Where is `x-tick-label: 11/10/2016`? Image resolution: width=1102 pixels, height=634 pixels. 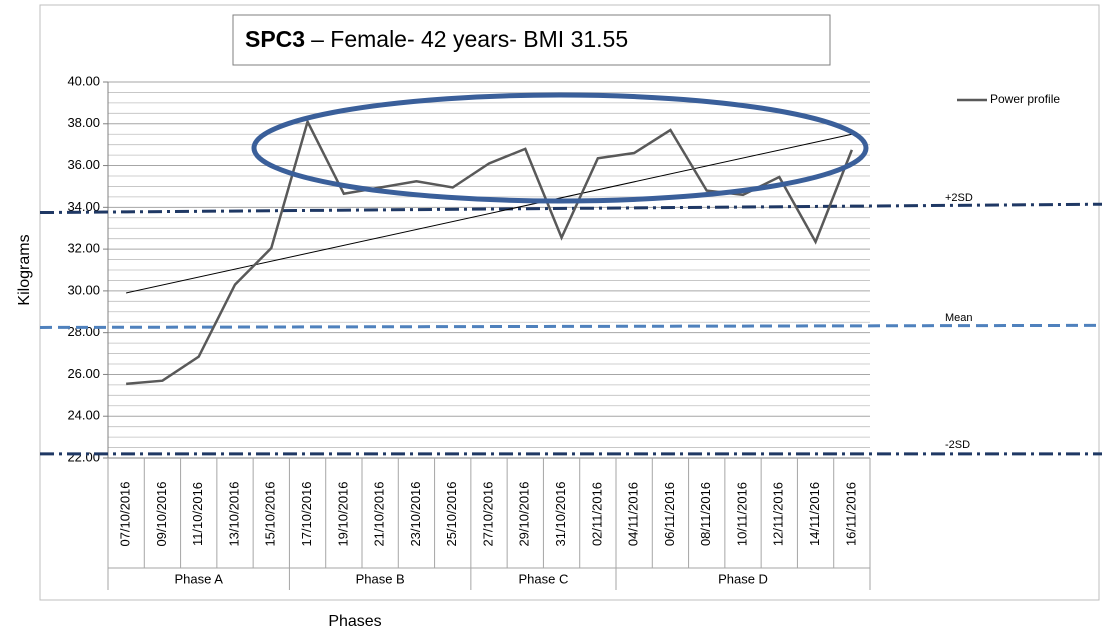
x-tick-label: 11/10/2016 is located at coordinates (197, 514).